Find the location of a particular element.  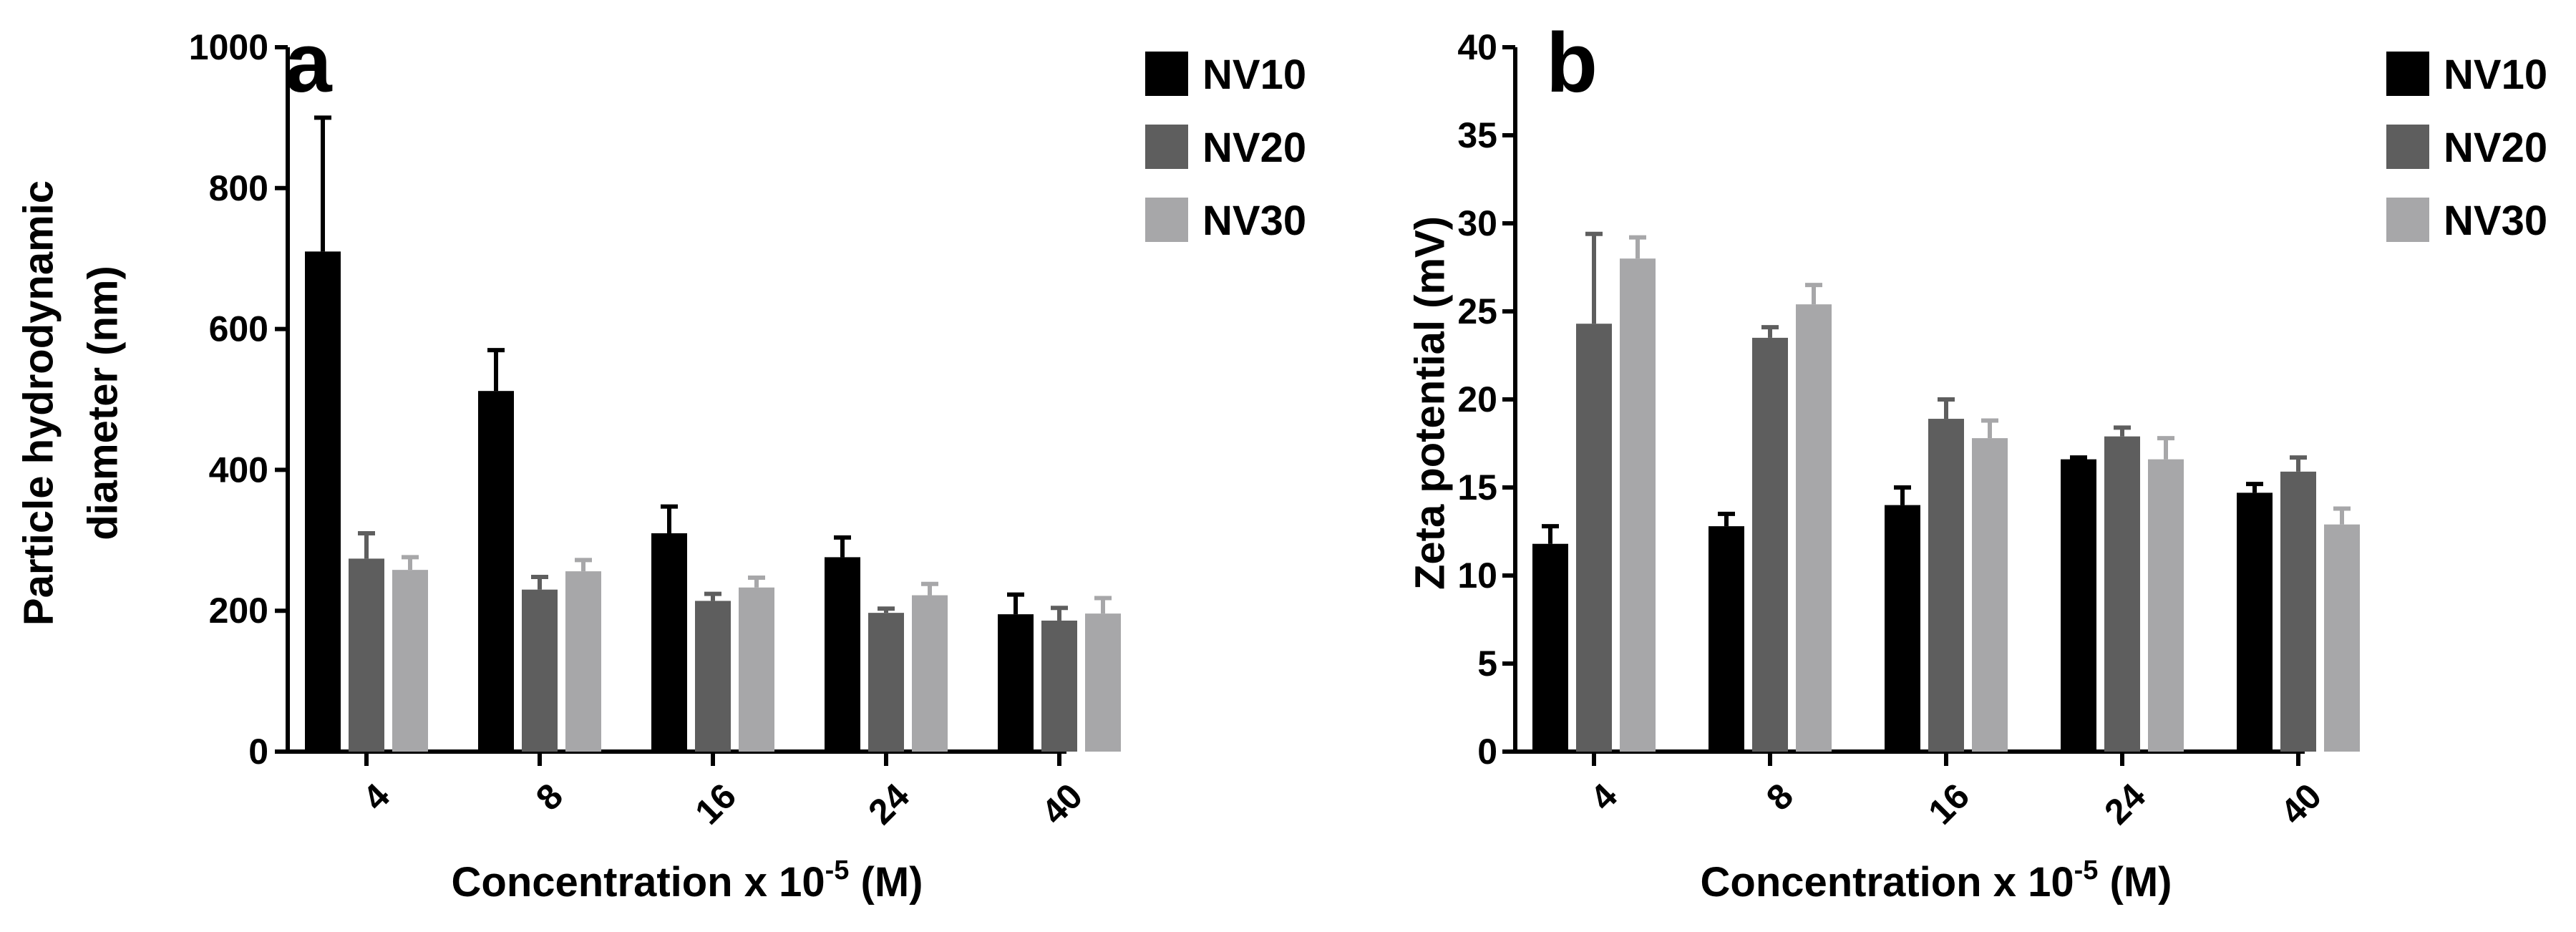

y-tick-label: 400 is located at coordinates (238, 470).